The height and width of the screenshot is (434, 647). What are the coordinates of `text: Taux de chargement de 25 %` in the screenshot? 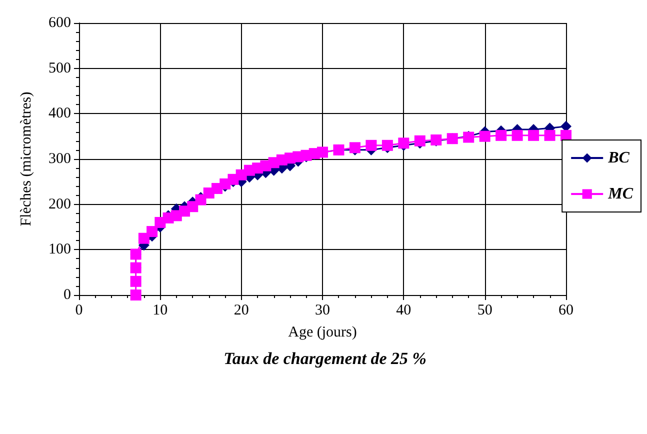 It's located at (325, 358).